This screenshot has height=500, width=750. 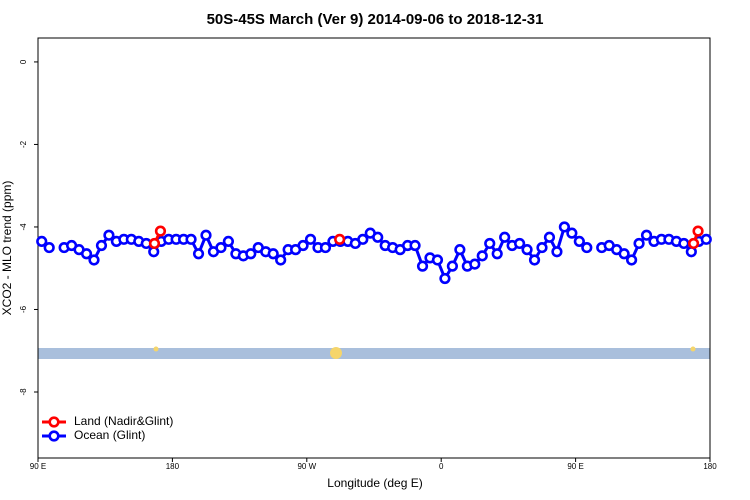 I want to click on y-tick-label: 0, so click(x=23, y=61).